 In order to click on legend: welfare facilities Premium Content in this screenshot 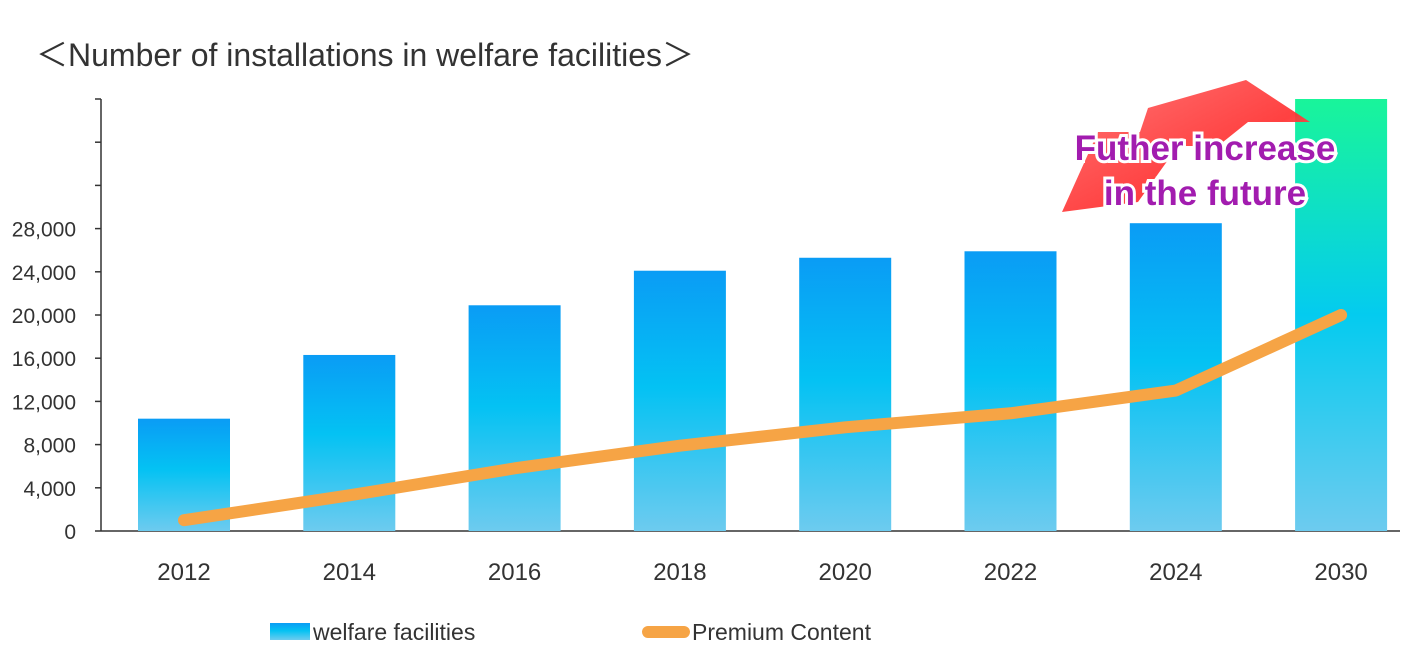, I will do `click(571, 632)`.